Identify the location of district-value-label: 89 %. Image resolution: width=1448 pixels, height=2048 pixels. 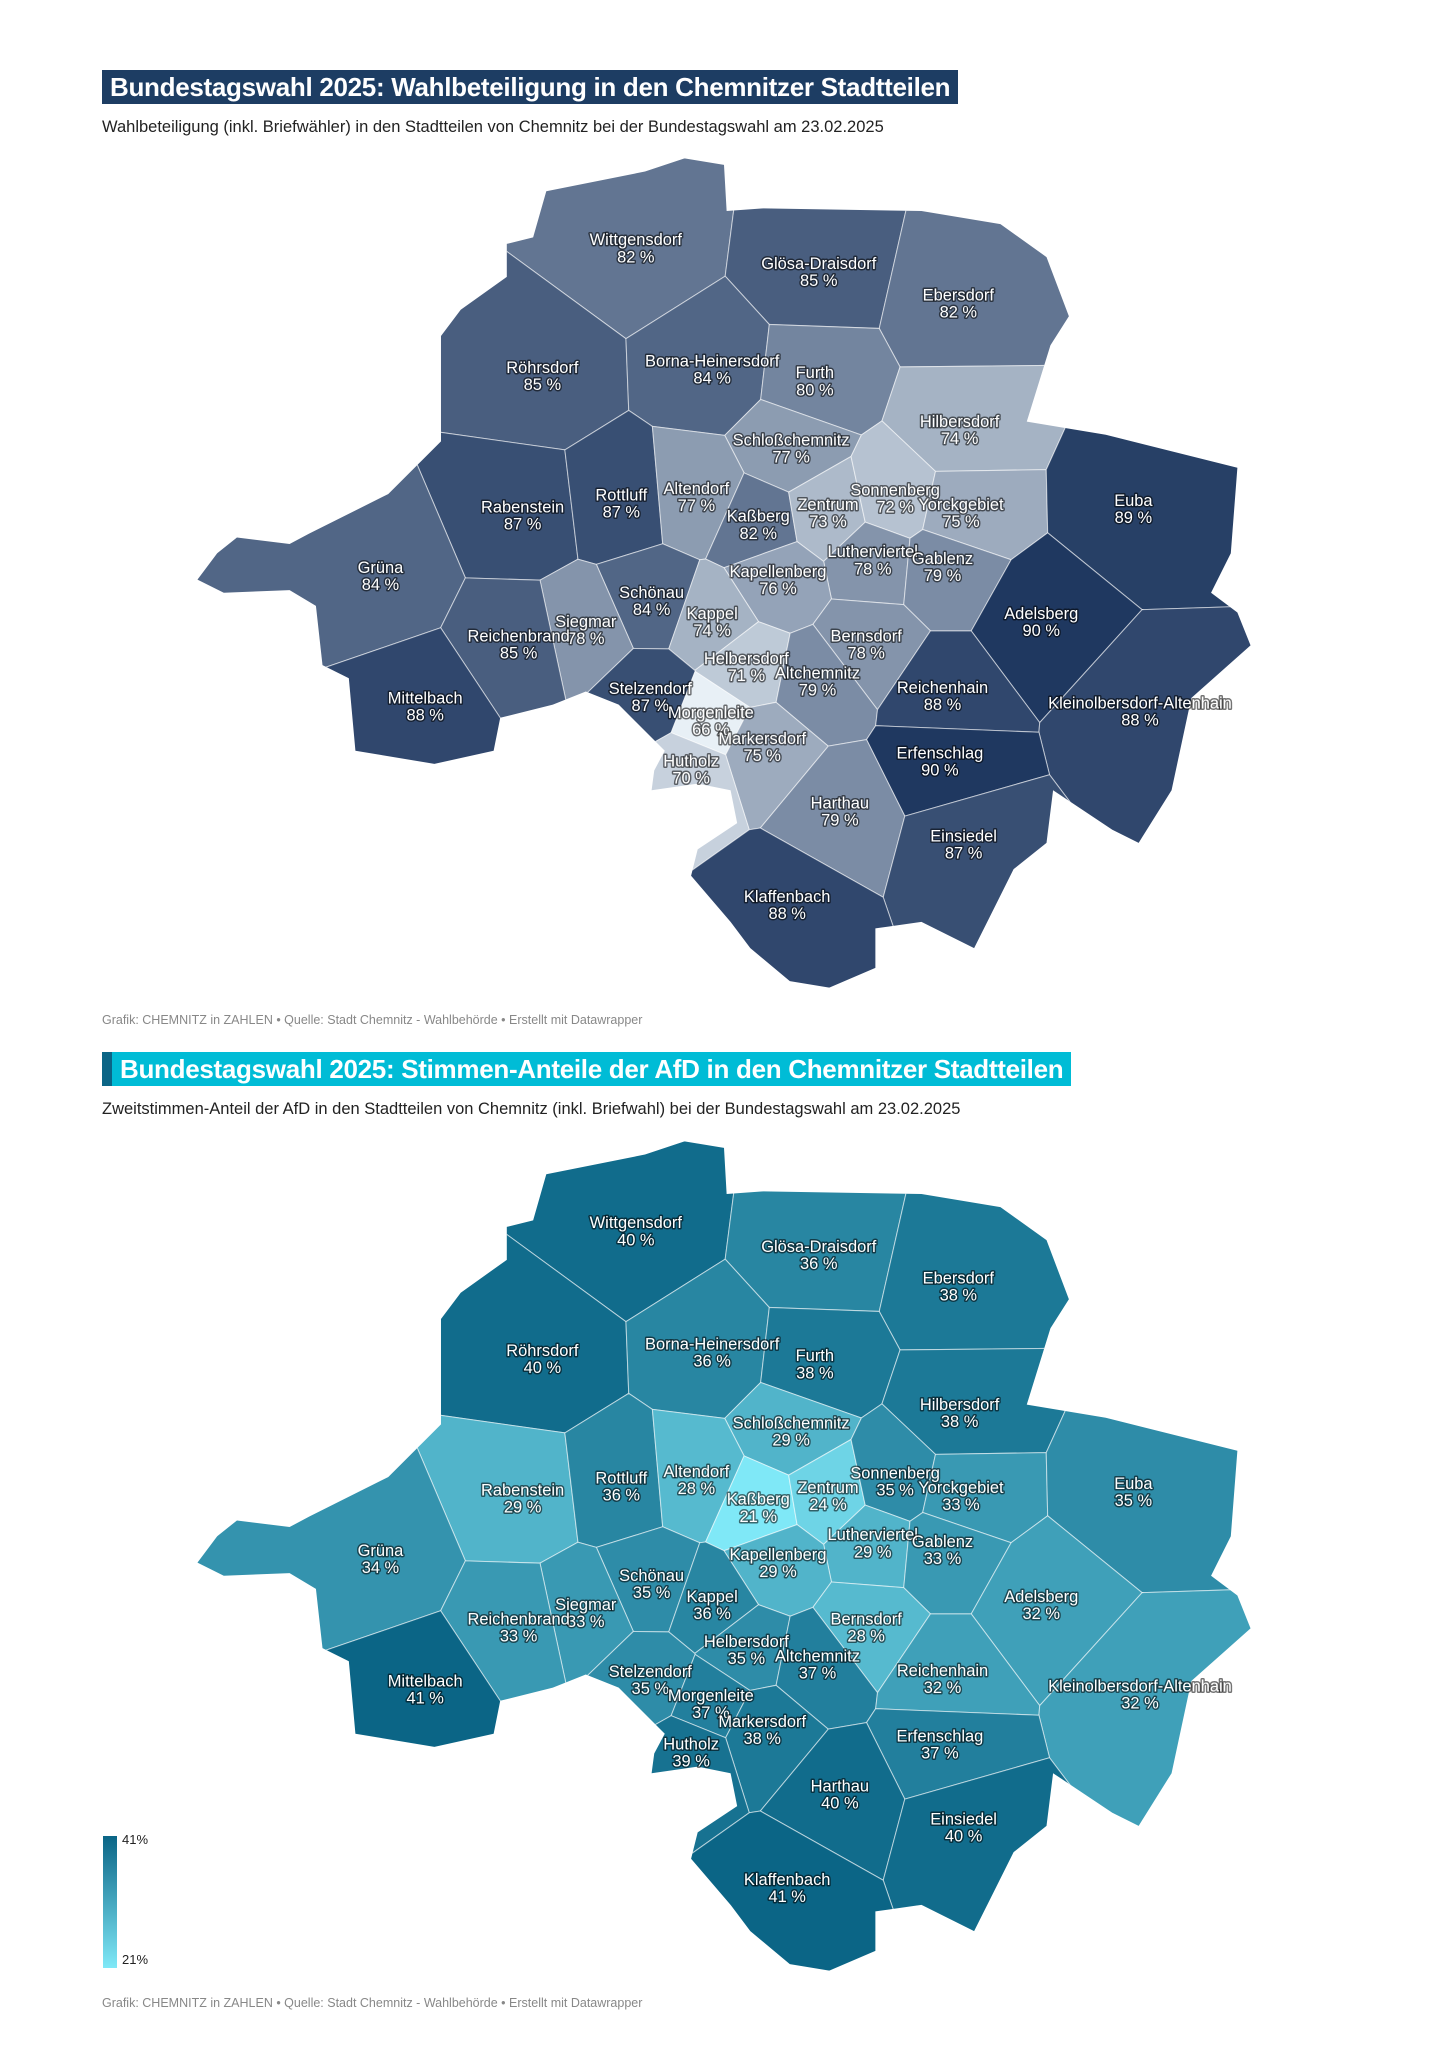
(1134, 518).